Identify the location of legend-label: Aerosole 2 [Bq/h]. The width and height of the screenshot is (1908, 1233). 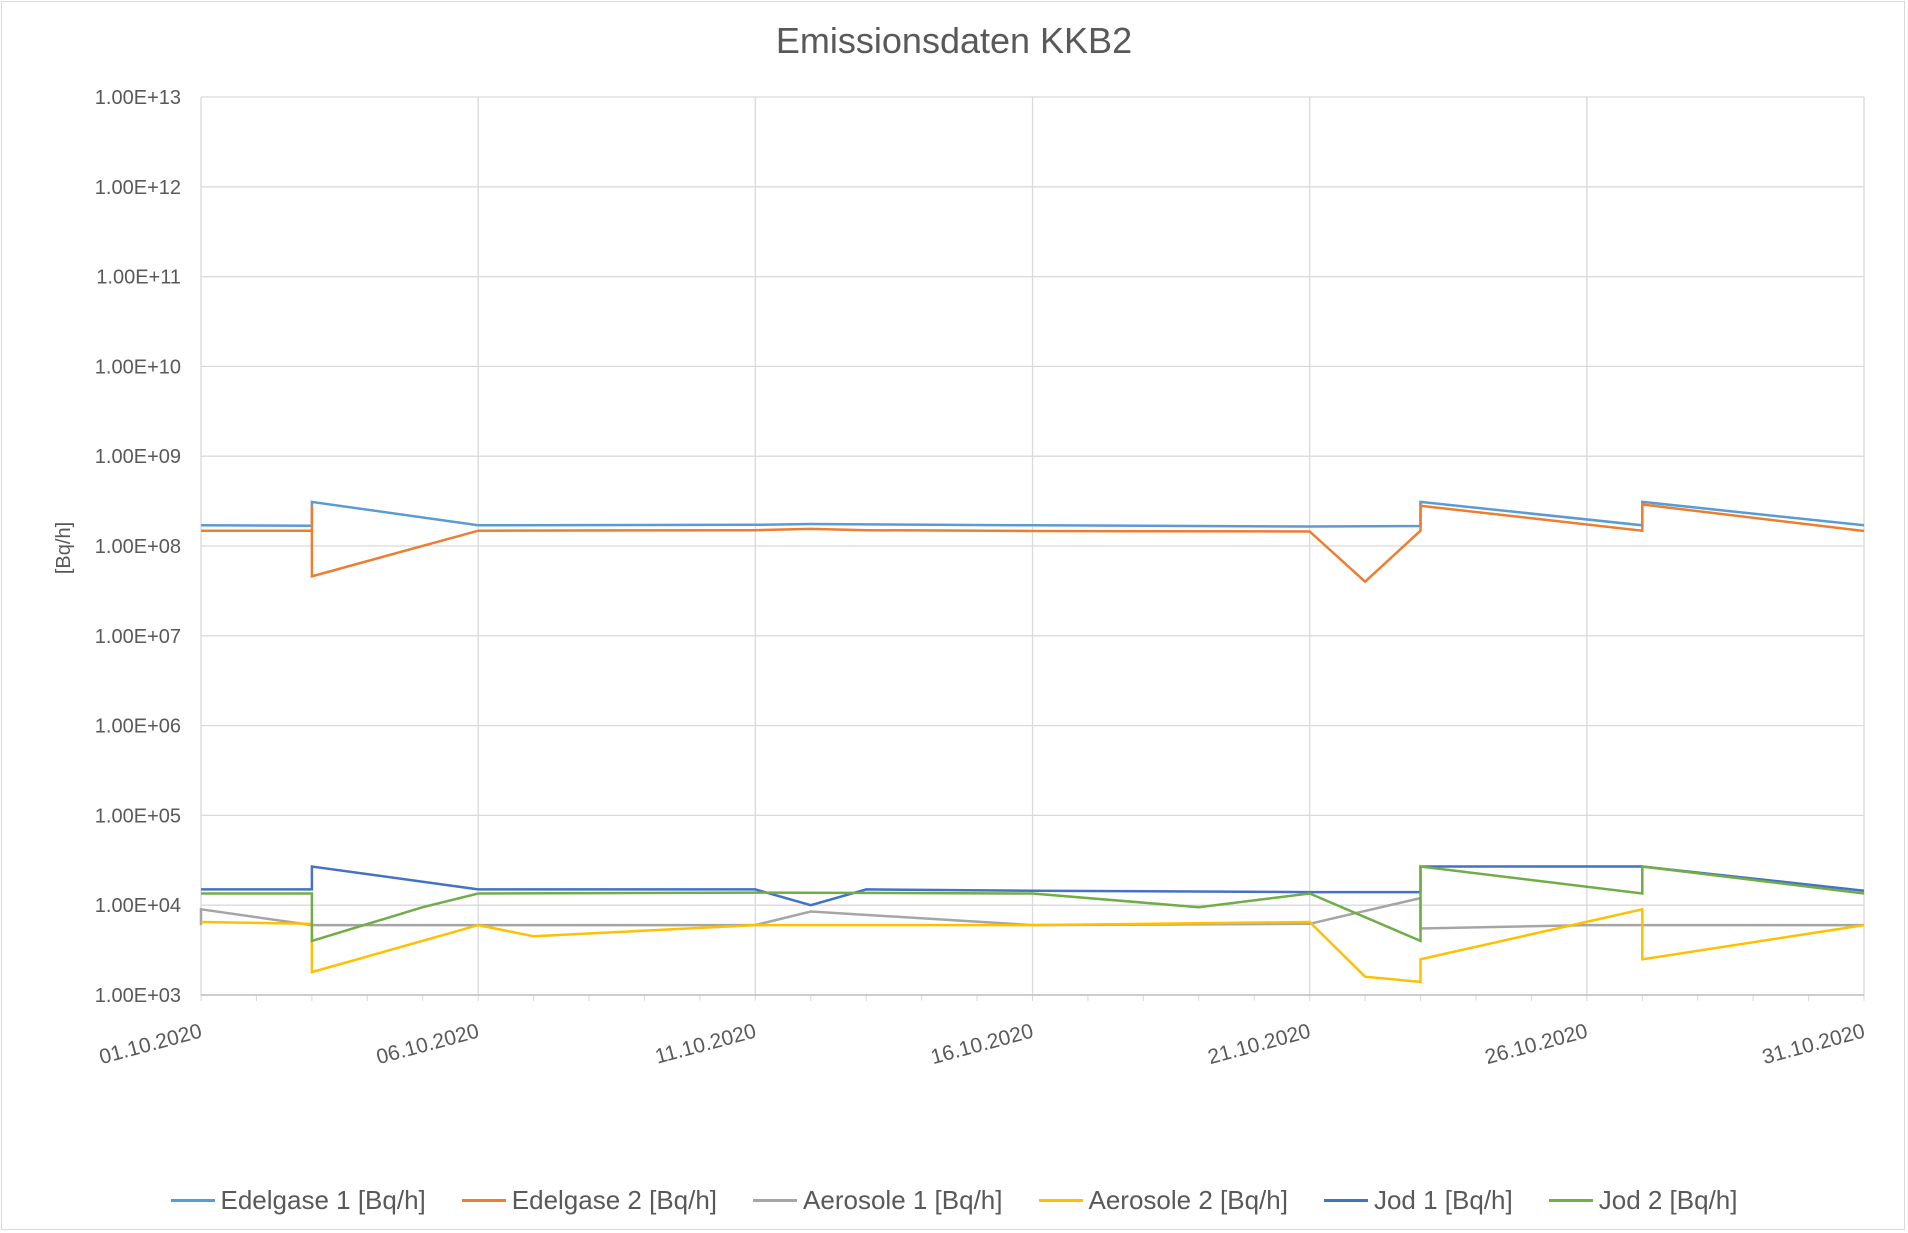
(1188, 1199).